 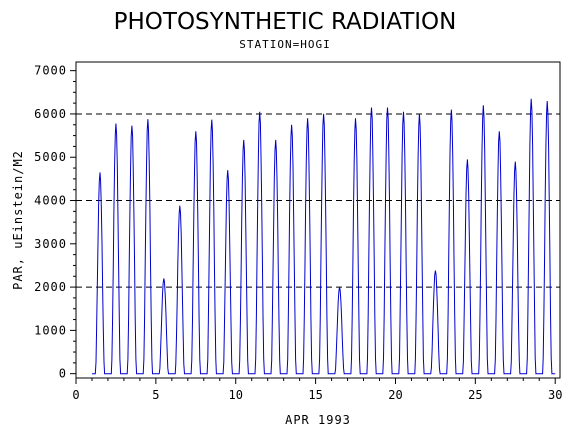 What do you see at coordinates (555, 395) in the screenshot?
I see `x-tick-label: 30` at bounding box center [555, 395].